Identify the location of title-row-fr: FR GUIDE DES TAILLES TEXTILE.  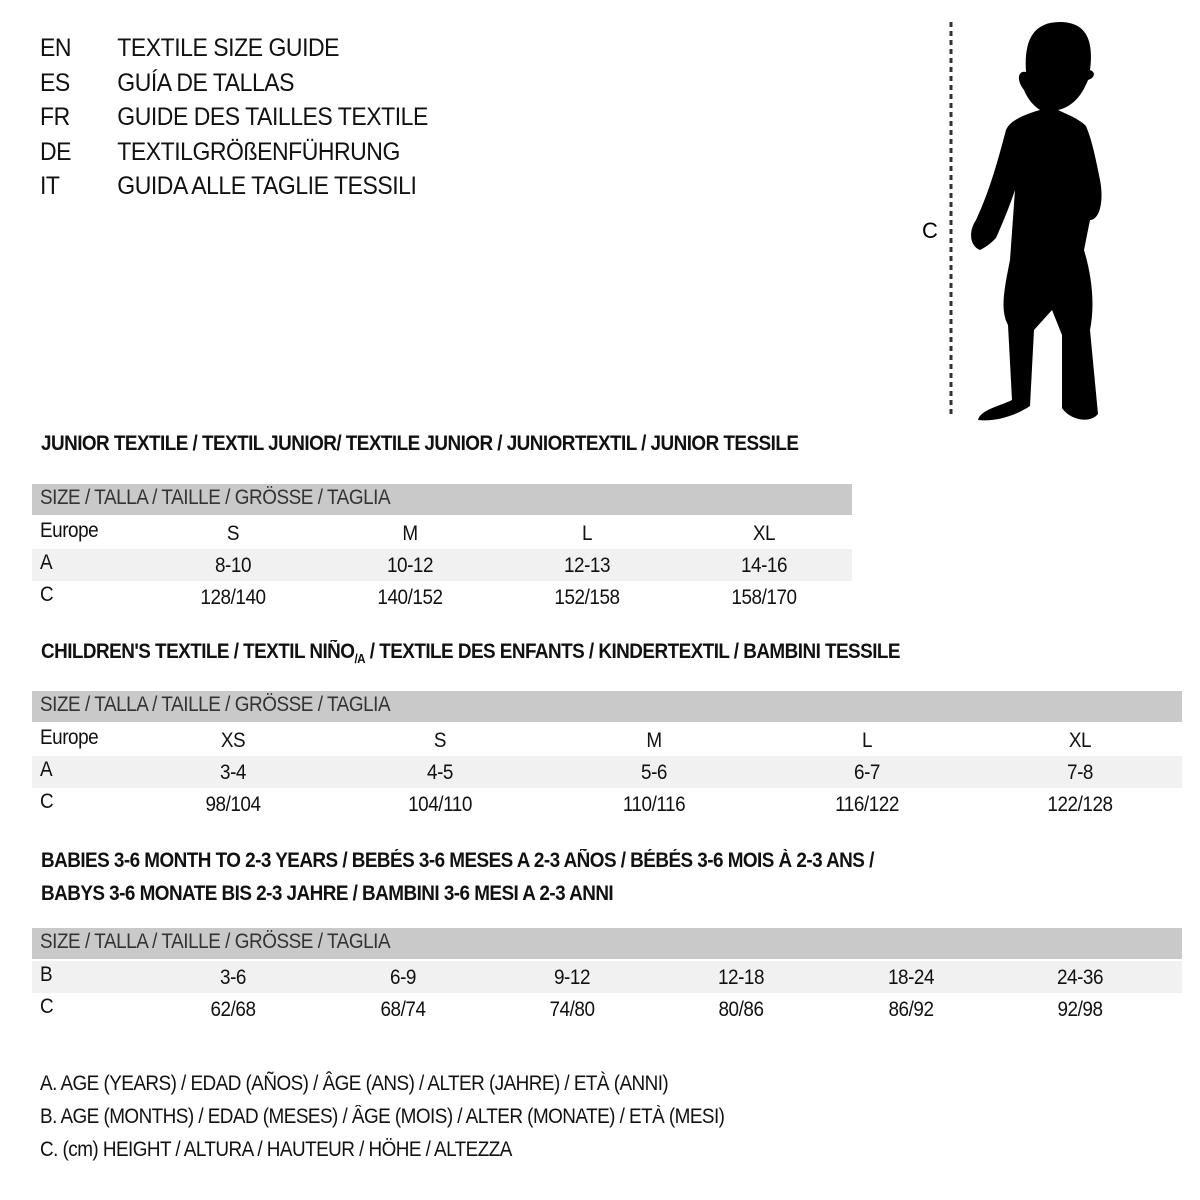
(234, 117).